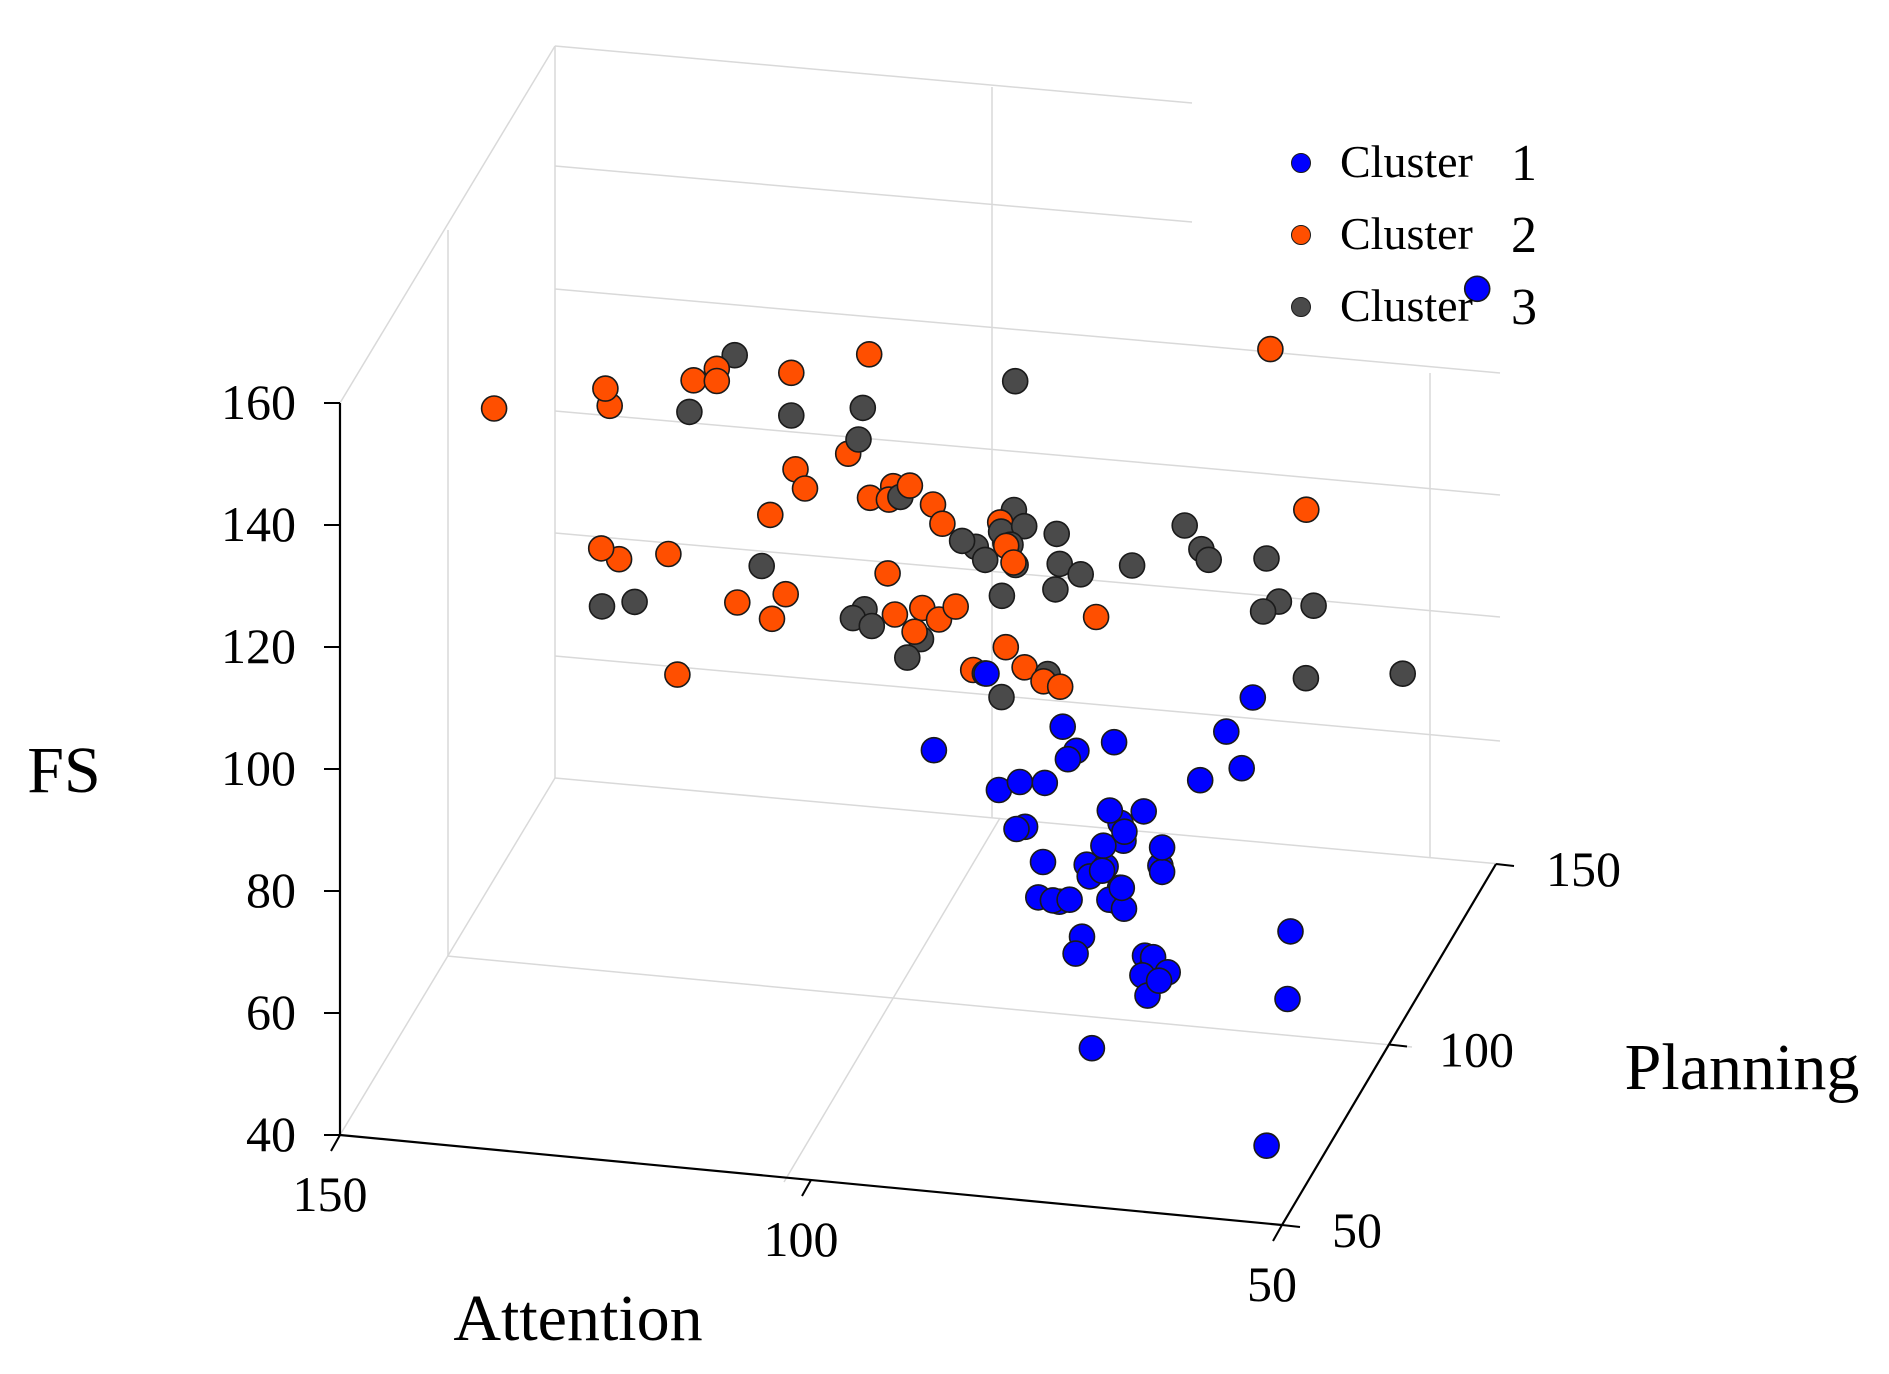 The height and width of the screenshot is (1374, 1889). What do you see at coordinates (801, 1239) in the screenshot?
I see `attention-tick-label: 100` at bounding box center [801, 1239].